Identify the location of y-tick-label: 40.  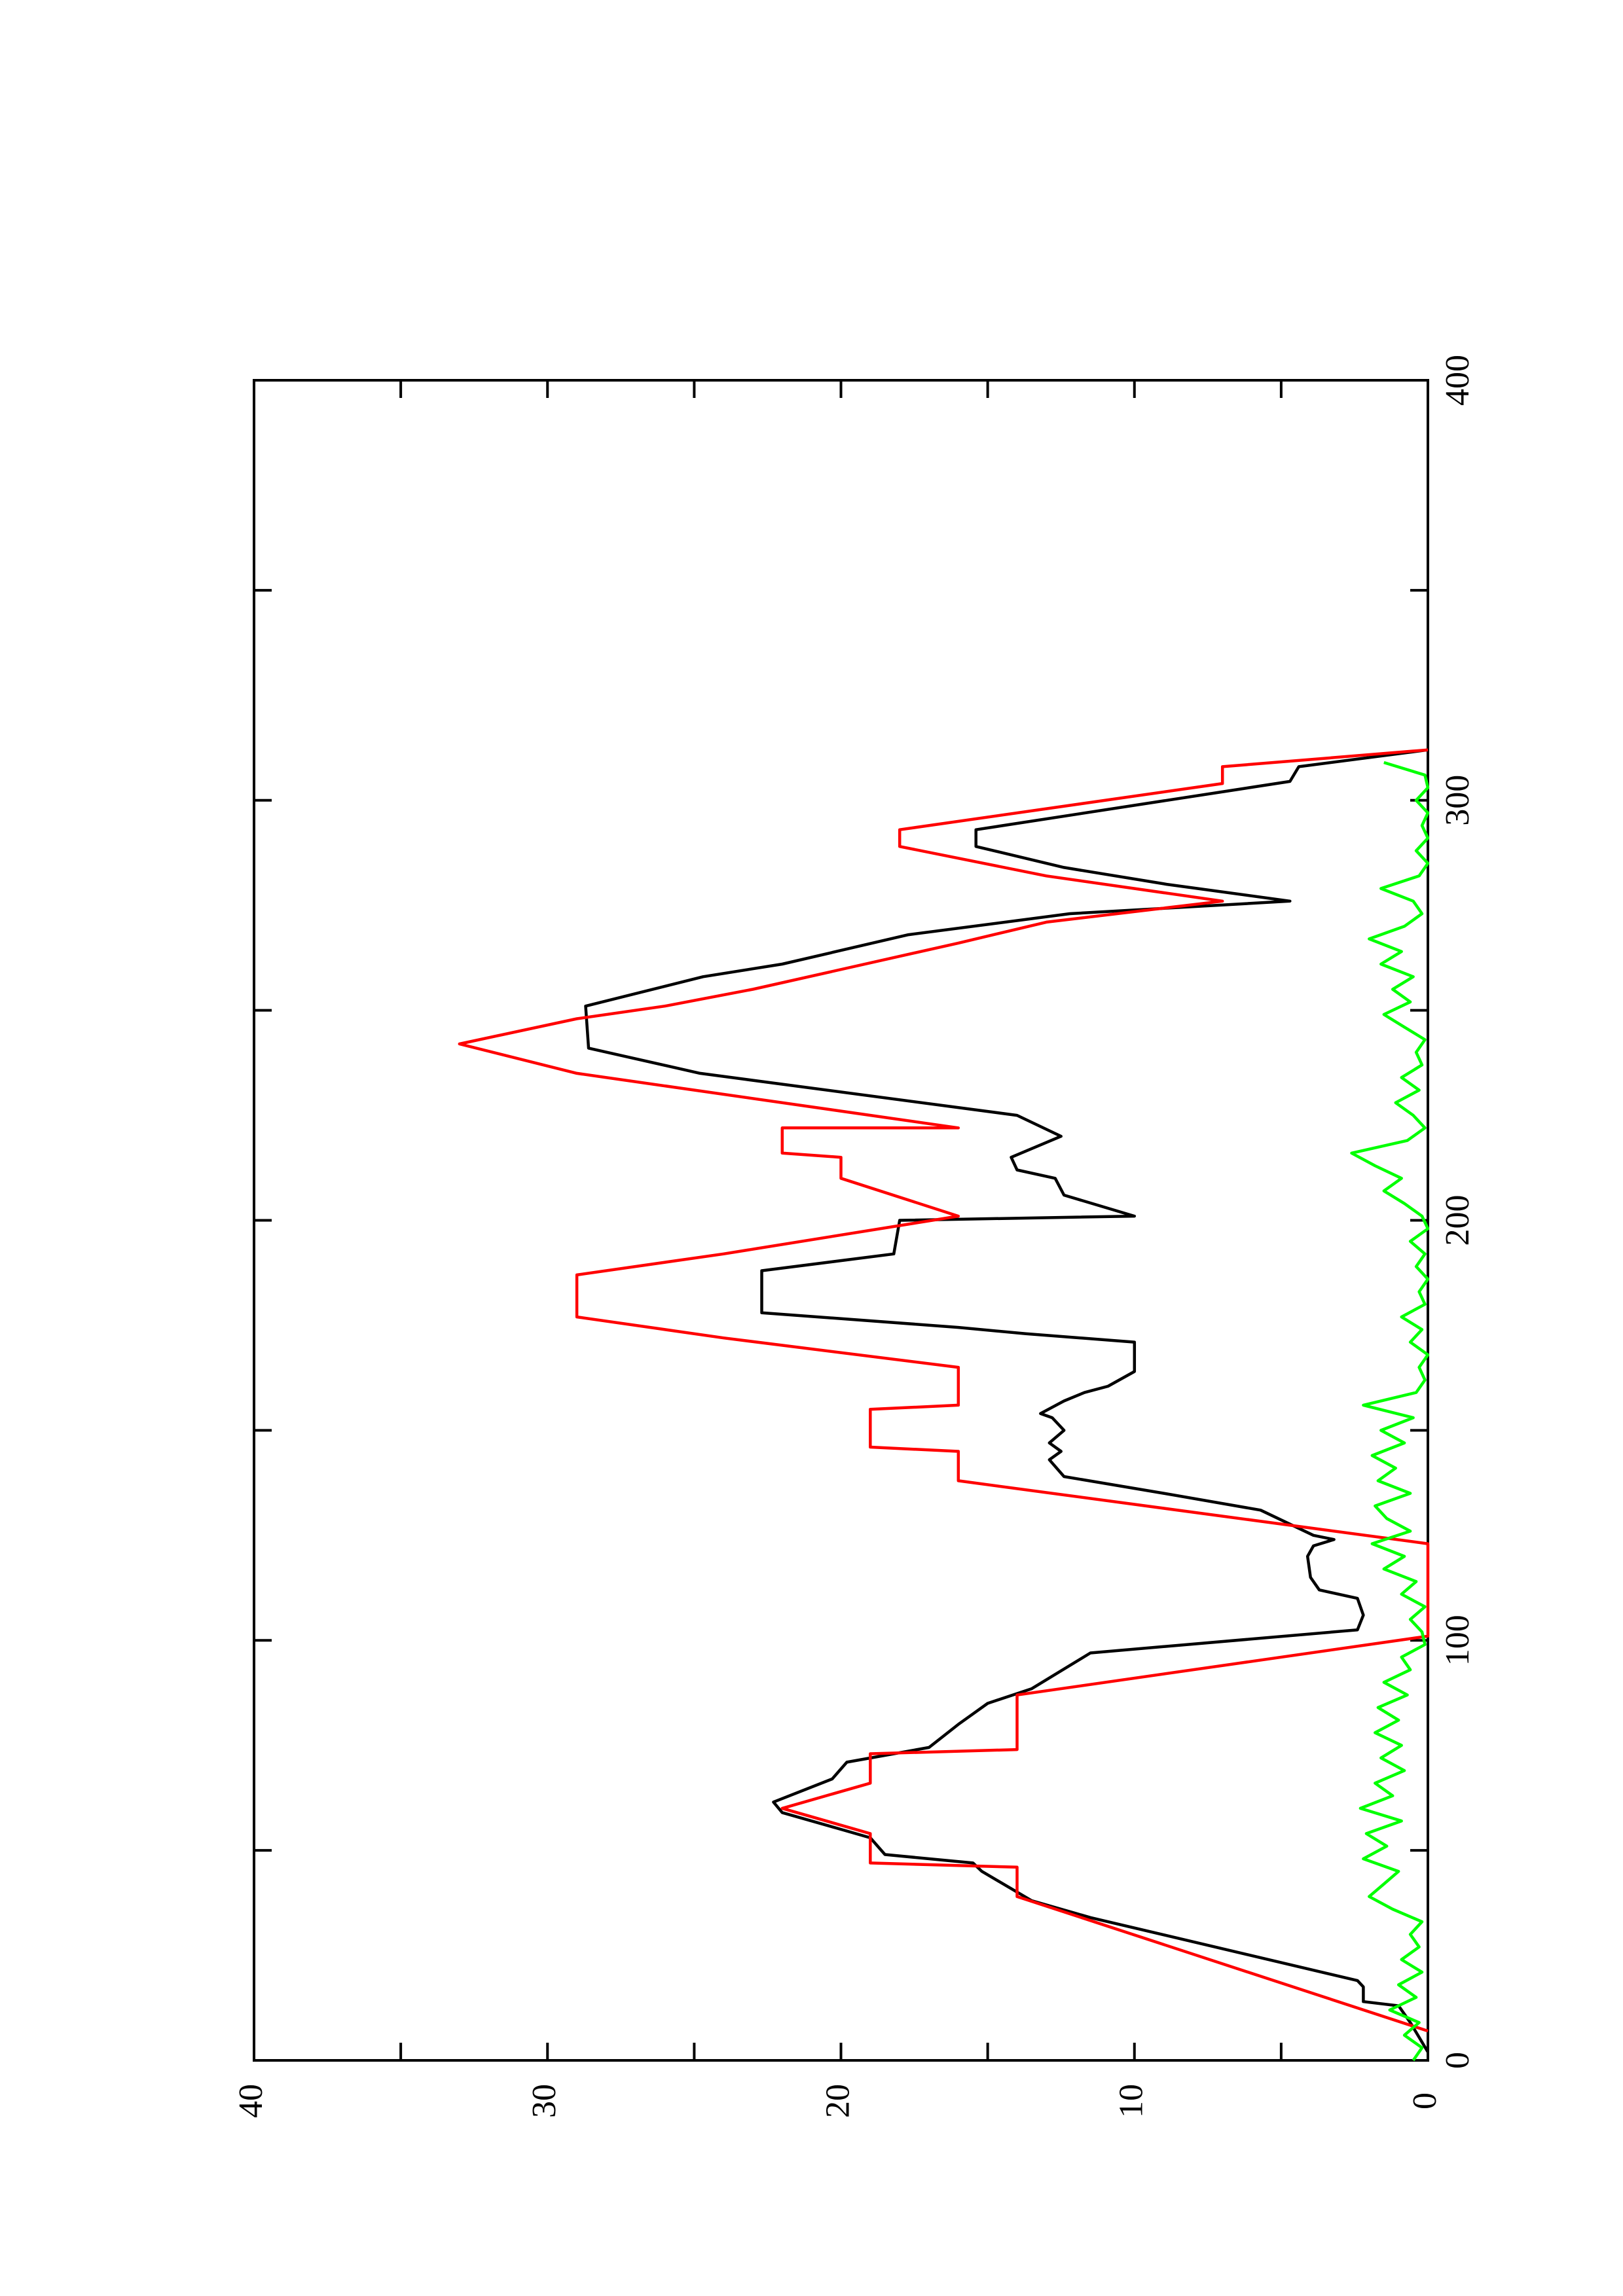
(251, 2101).